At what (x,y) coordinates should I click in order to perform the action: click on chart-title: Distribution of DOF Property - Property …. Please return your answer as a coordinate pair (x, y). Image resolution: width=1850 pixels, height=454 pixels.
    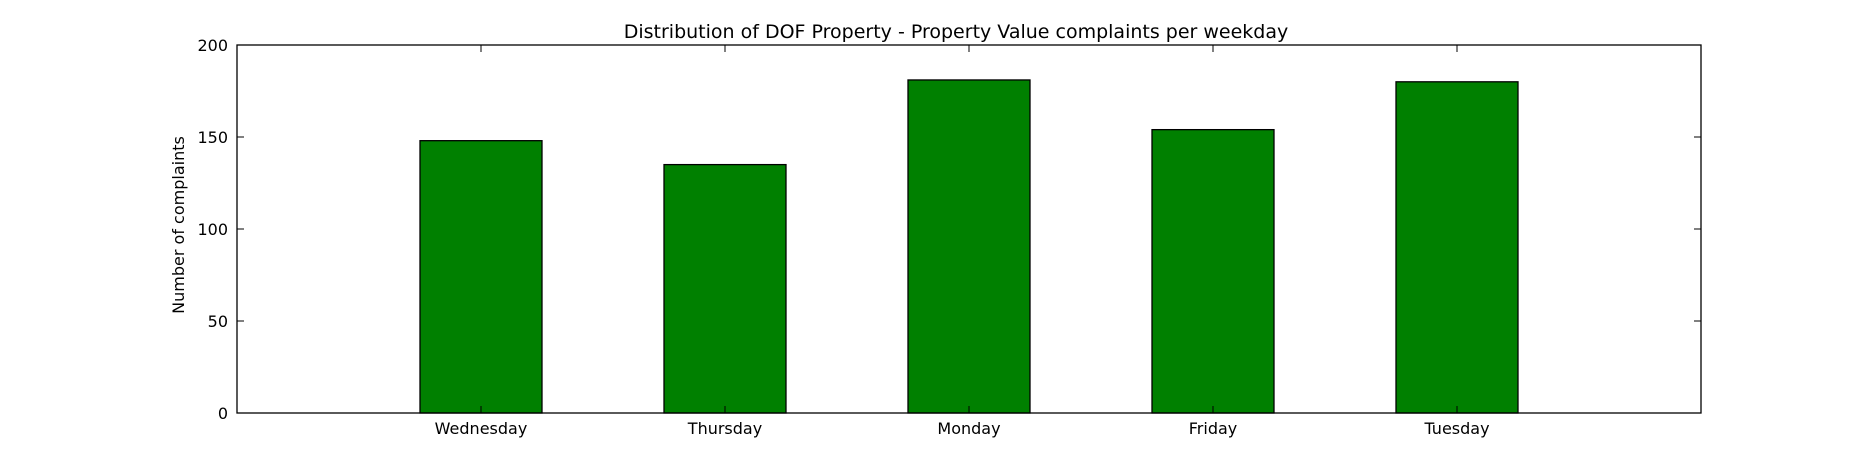
    Looking at the image, I should click on (956, 32).